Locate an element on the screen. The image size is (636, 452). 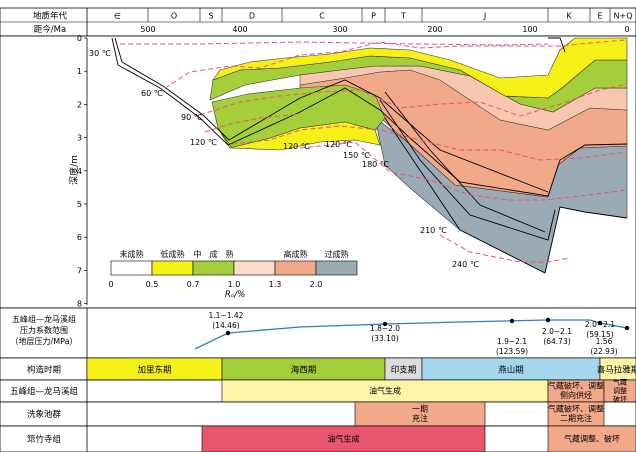
pressure-value: (22.93) is located at coordinates (603, 351).